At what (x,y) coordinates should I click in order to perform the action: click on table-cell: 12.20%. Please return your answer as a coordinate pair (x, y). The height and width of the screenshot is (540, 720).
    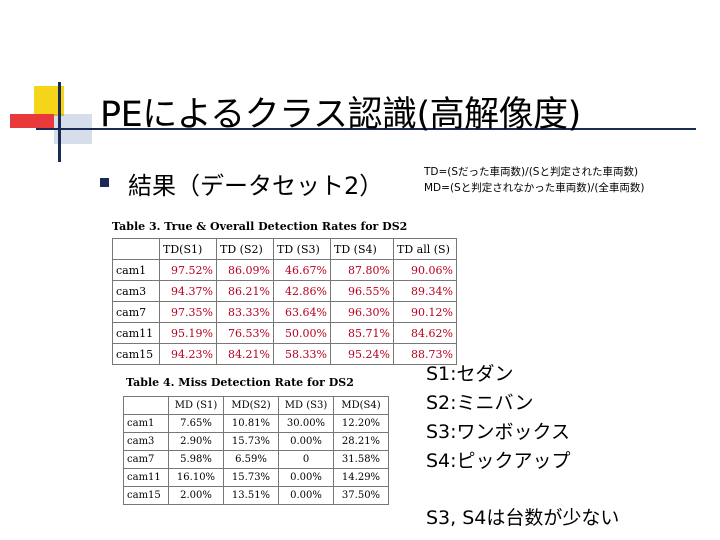
    Looking at the image, I should click on (361, 423).